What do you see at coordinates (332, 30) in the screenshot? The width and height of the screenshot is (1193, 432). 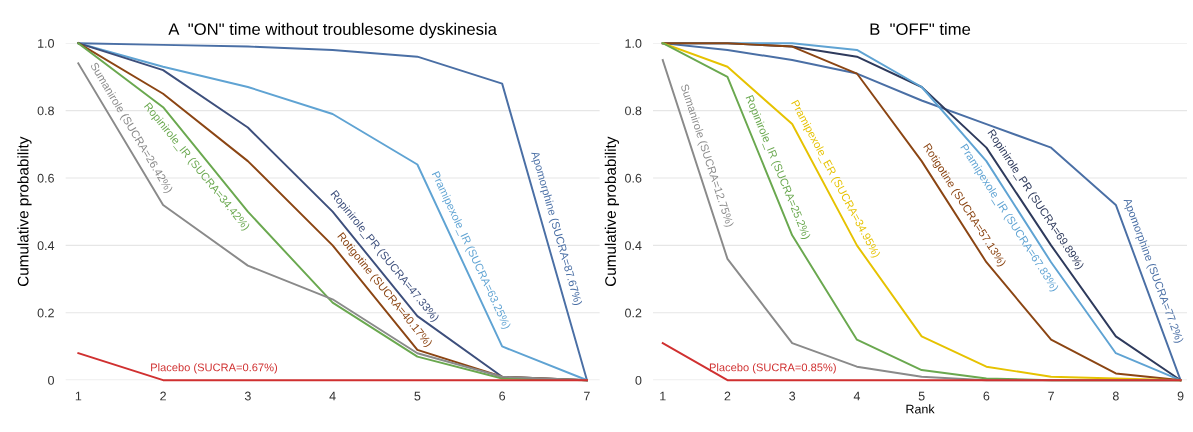 I see `chart-title: A "ON" time without troublesome dyskinesia` at bounding box center [332, 30].